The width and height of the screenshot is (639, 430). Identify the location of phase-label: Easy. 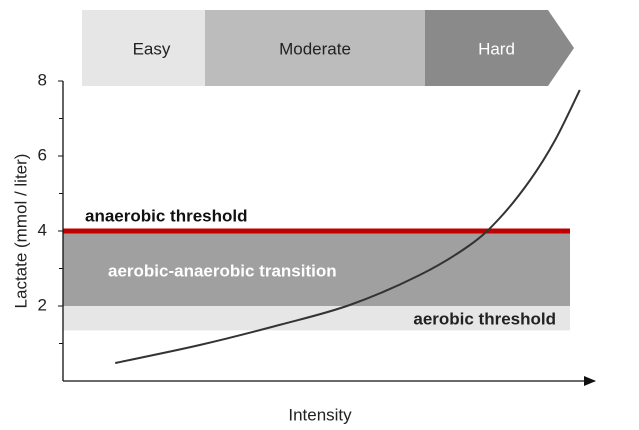
(152, 48).